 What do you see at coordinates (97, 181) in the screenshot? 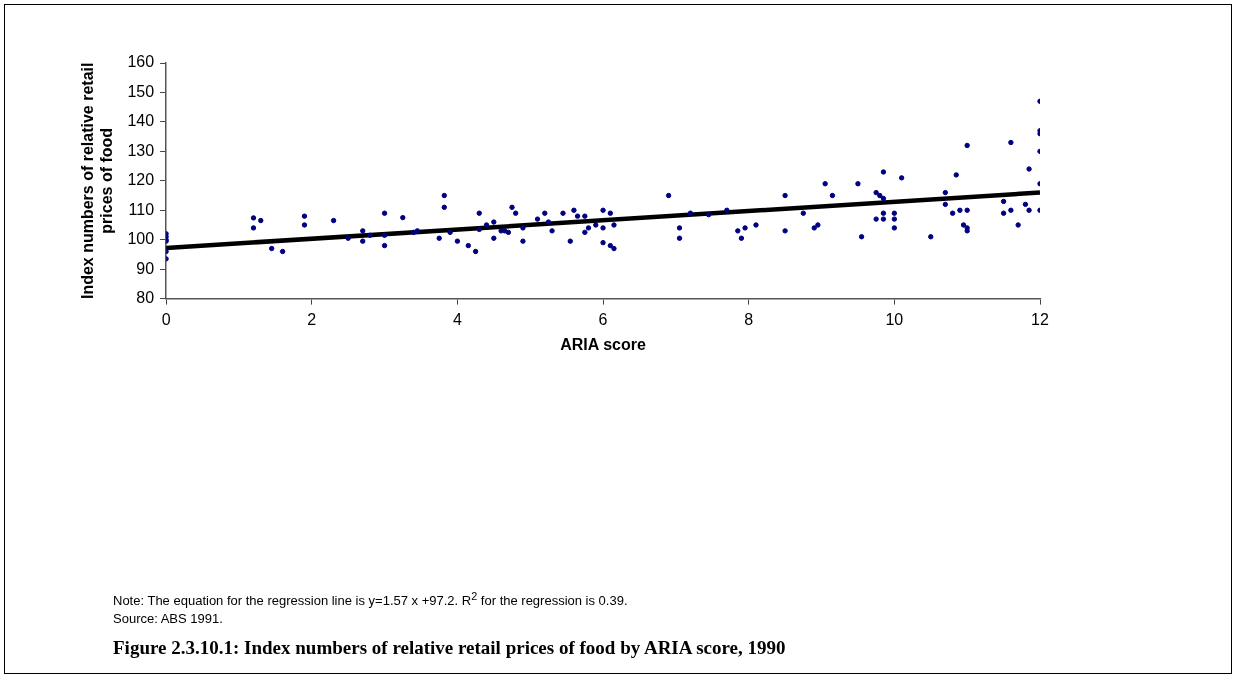
I see `y-axis-title: Index numbers of relative retail prices of food` at bounding box center [97, 181].